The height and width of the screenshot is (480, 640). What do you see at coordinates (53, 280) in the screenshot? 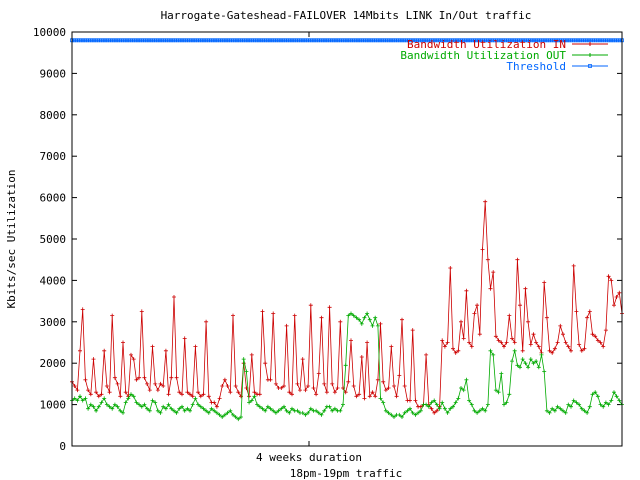
I see `y-tick-label: 4000` at bounding box center [53, 280].